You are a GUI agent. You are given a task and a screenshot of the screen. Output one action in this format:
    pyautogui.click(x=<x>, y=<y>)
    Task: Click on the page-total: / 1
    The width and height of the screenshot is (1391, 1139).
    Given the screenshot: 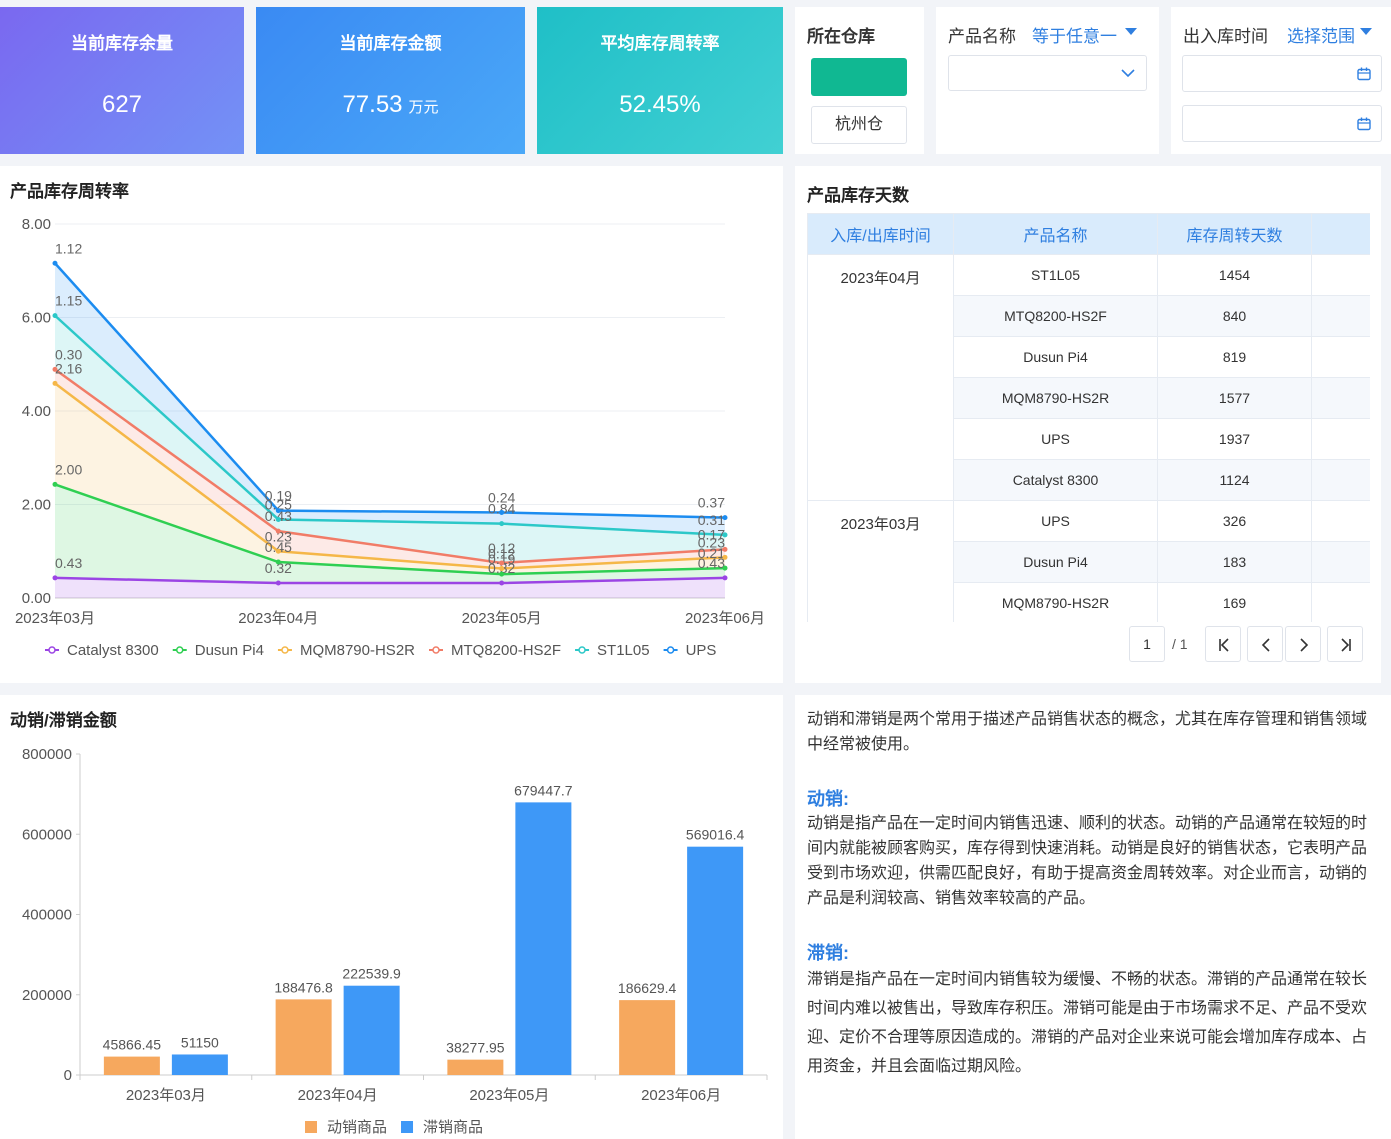 What is the action you would take?
    pyautogui.click(x=1180, y=644)
    